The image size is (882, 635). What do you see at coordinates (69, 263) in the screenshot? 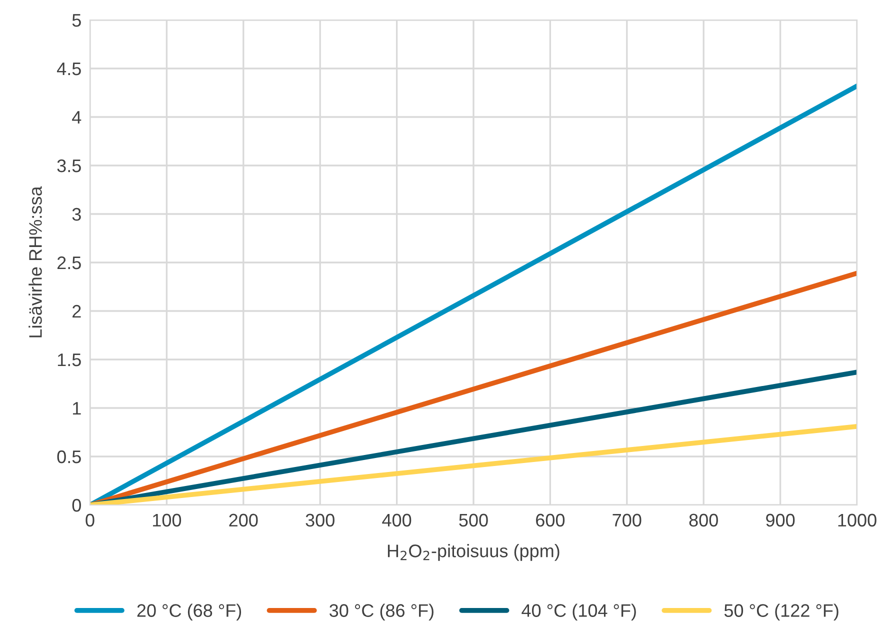
I see `y-tick-label: 2.5` at bounding box center [69, 263].